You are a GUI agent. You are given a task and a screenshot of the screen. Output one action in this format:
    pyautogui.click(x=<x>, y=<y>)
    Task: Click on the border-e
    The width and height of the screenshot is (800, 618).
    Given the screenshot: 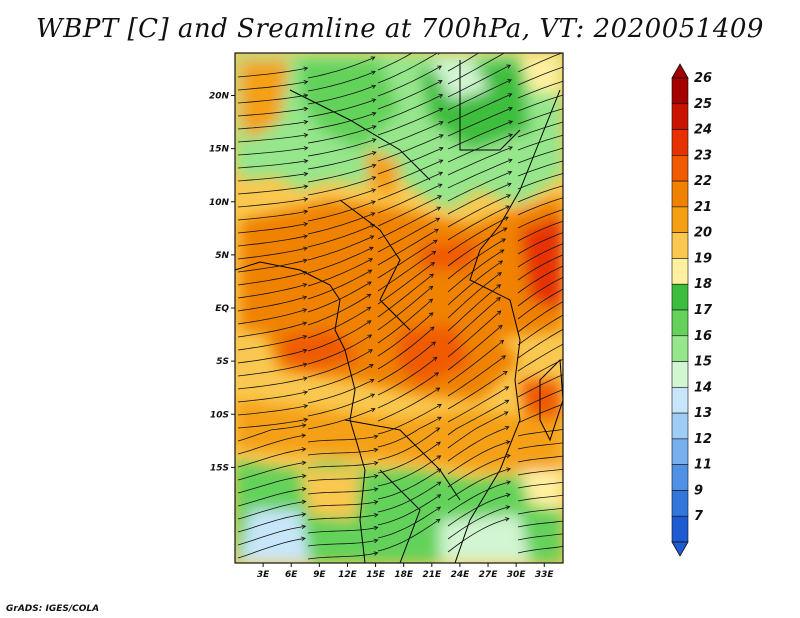 What is the action you would take?
    pyautogui.click(x=400, y=516)
    